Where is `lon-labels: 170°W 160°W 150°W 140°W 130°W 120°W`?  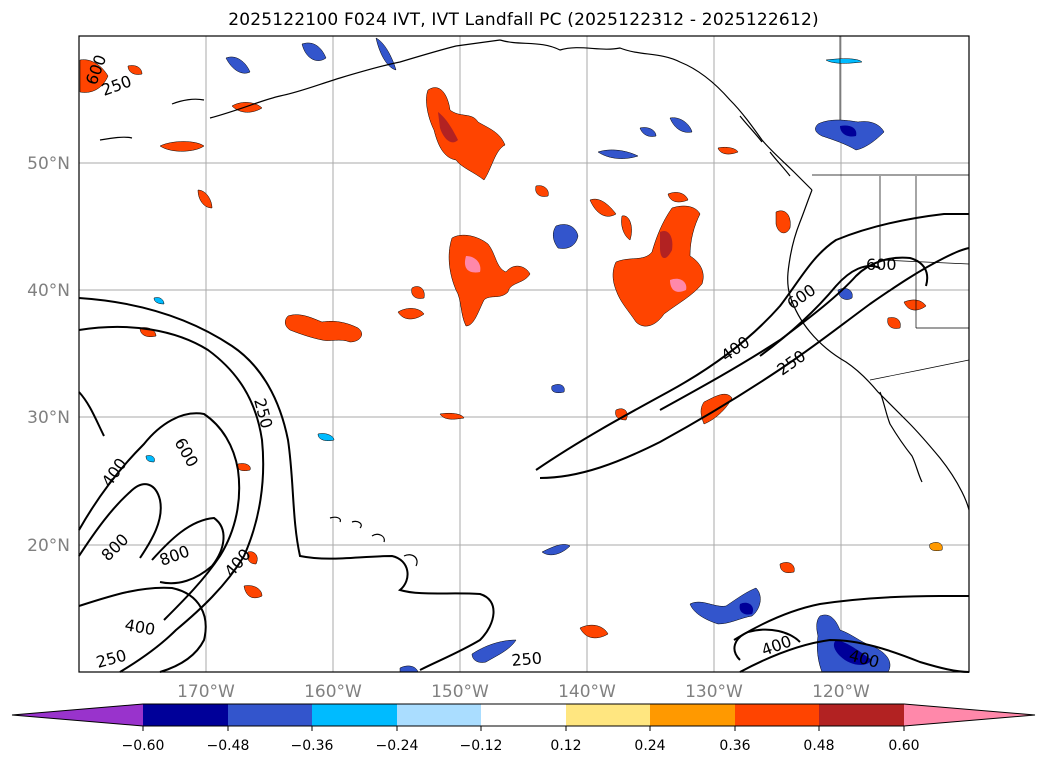
lon-labels: 170°W 160°W 150°W 140°W 130°W 120°W is located at coordinates (523, 692).